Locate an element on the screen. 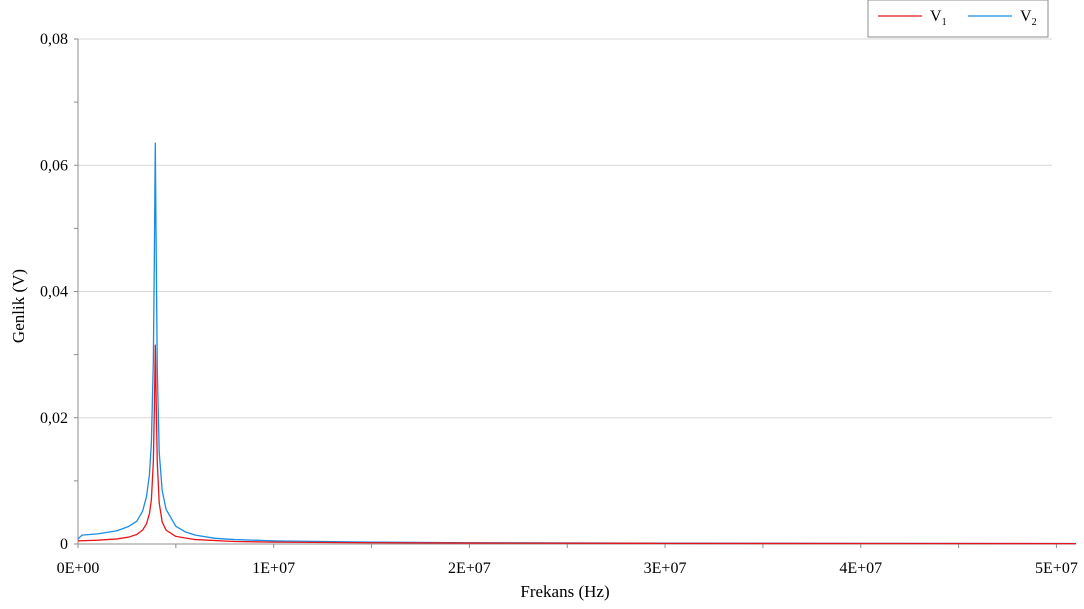  x-tick-label: 5E+07 is located at coordinates (1056, 568).